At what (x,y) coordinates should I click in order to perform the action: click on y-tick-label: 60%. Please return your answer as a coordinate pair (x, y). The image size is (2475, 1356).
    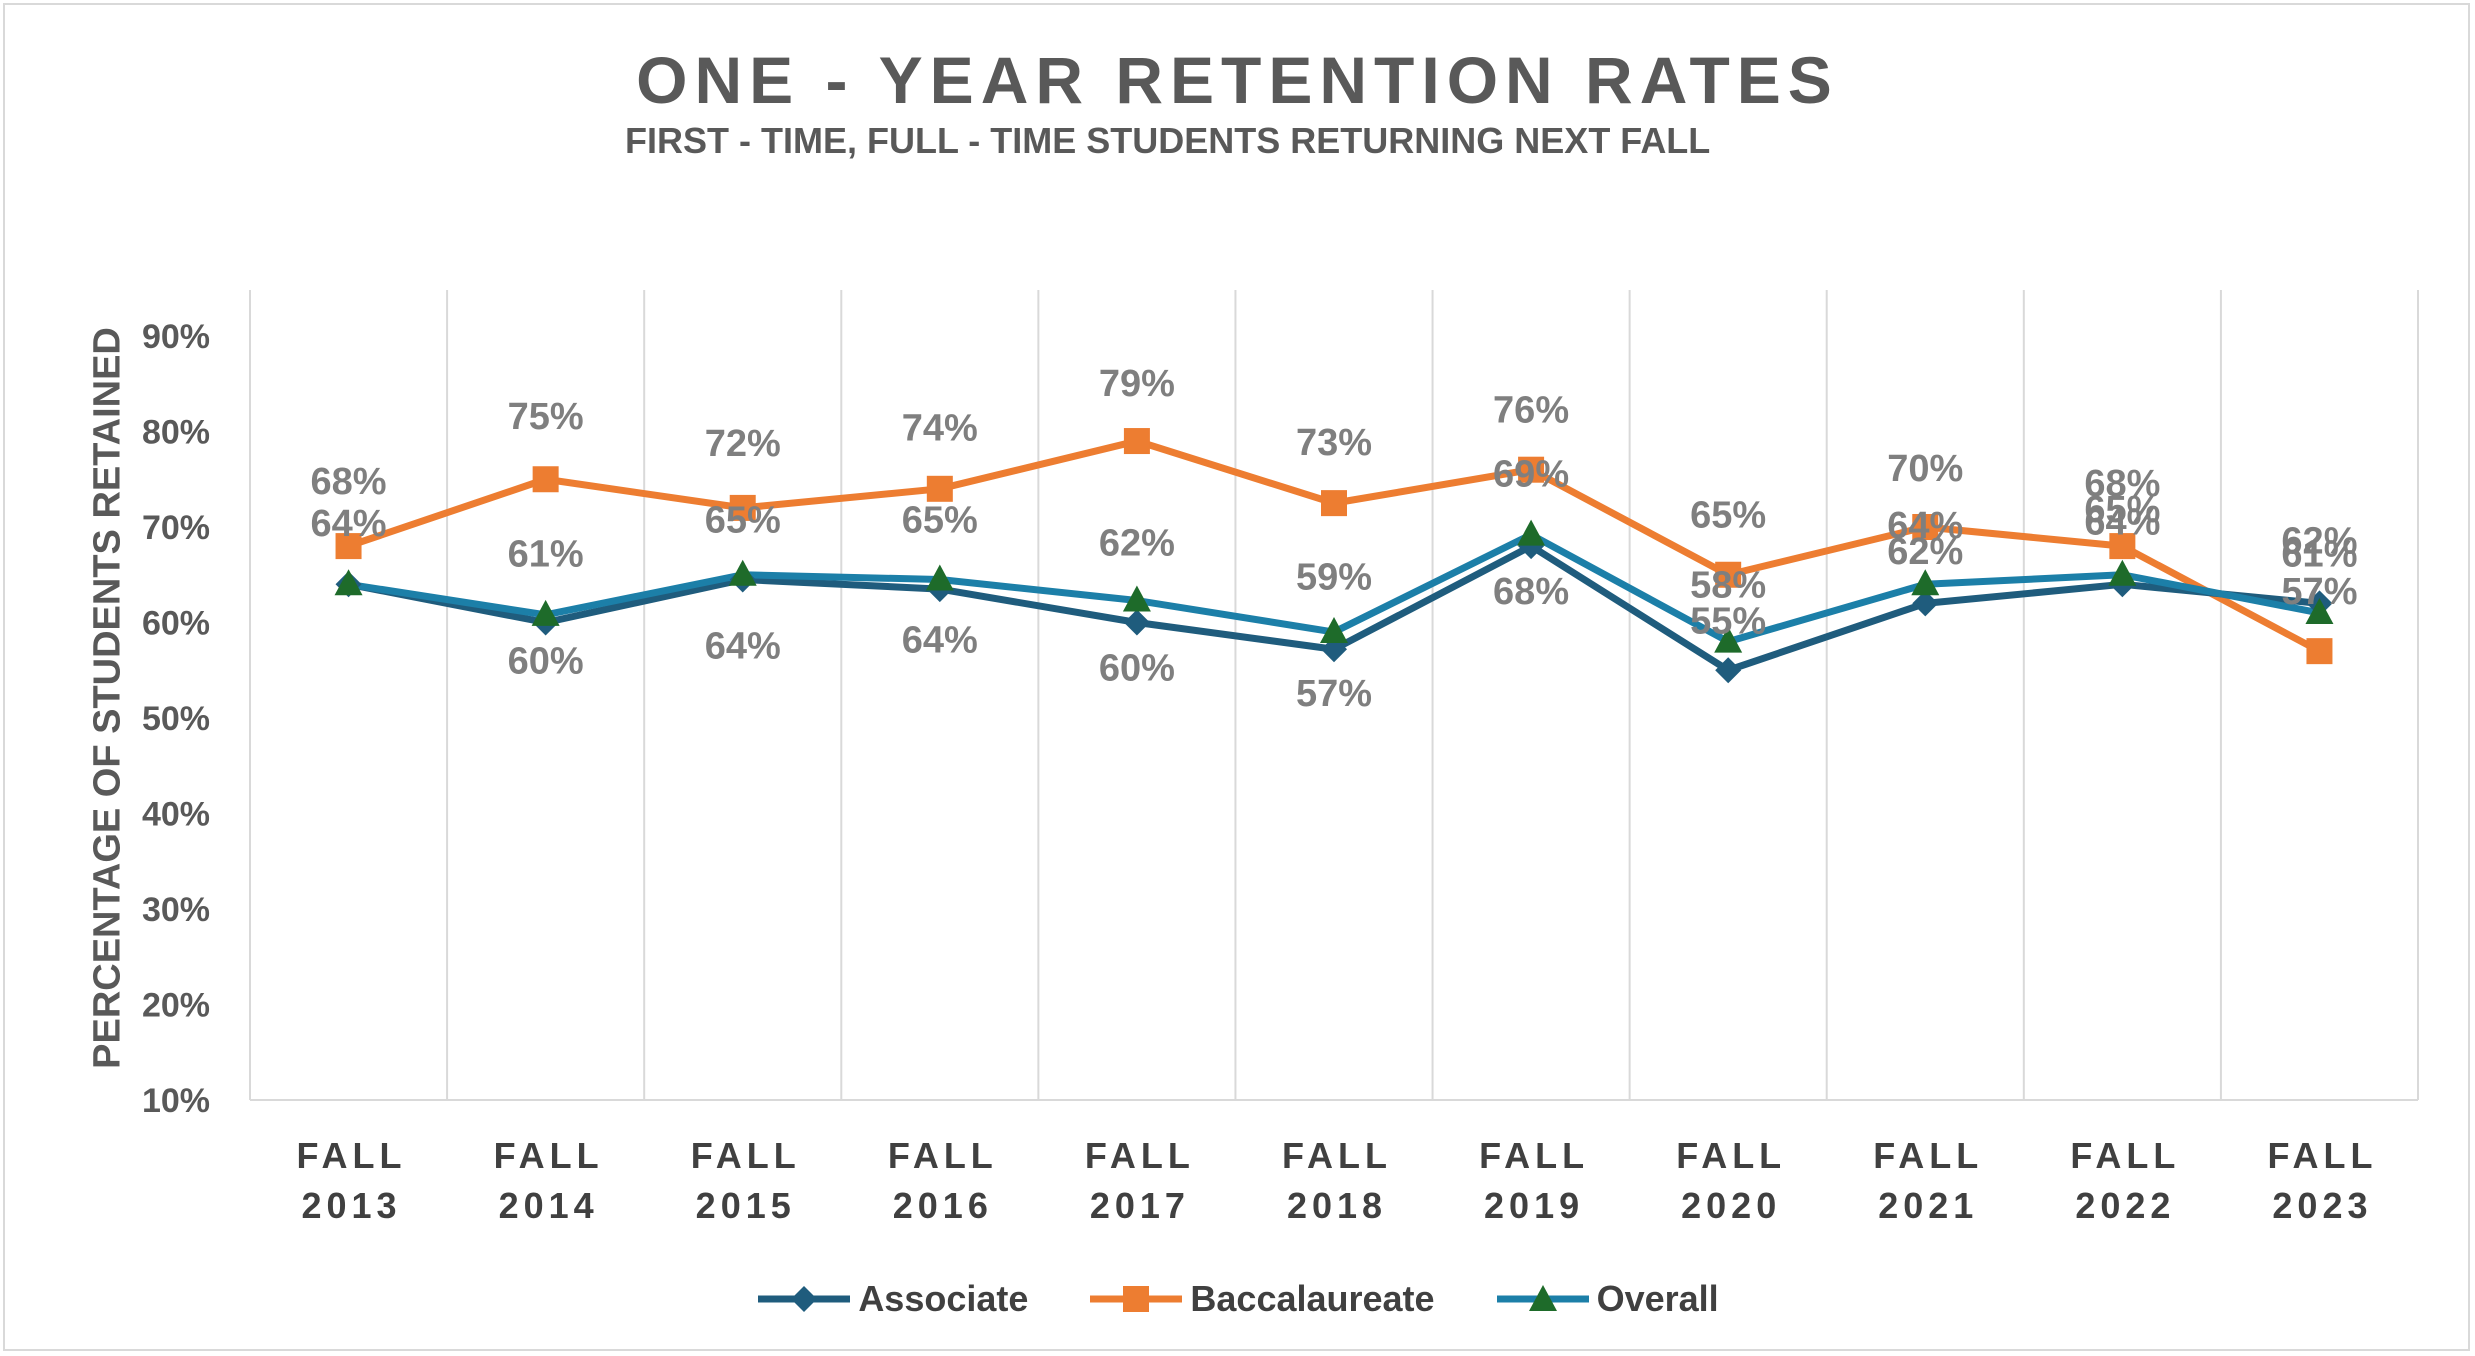
    Looking at the image, I should click on (176, 624).